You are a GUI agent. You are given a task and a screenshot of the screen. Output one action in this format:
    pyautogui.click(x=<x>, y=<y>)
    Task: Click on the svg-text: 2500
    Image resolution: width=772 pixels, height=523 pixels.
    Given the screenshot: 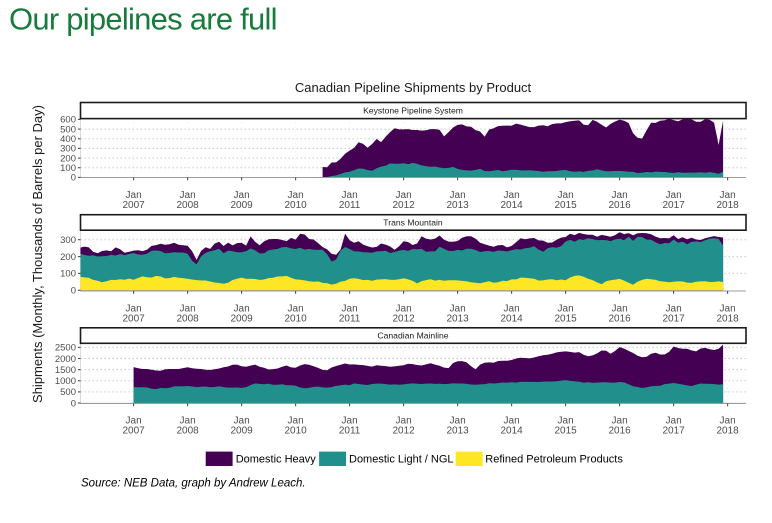 What is the action you would take?
    pyautogui.click(x=65, y=348)
    